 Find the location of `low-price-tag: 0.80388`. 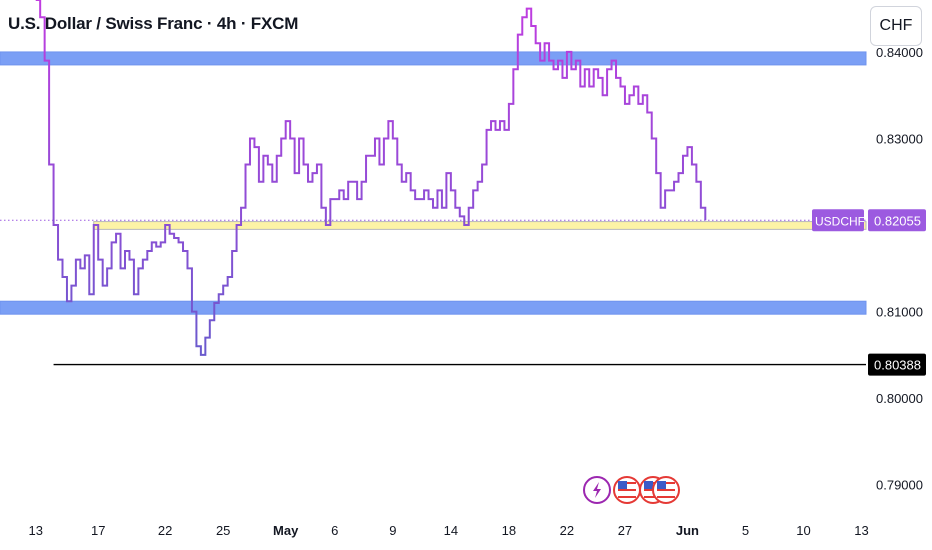

low-price-tag: 0.80388 is located at coordinates (897, 365).